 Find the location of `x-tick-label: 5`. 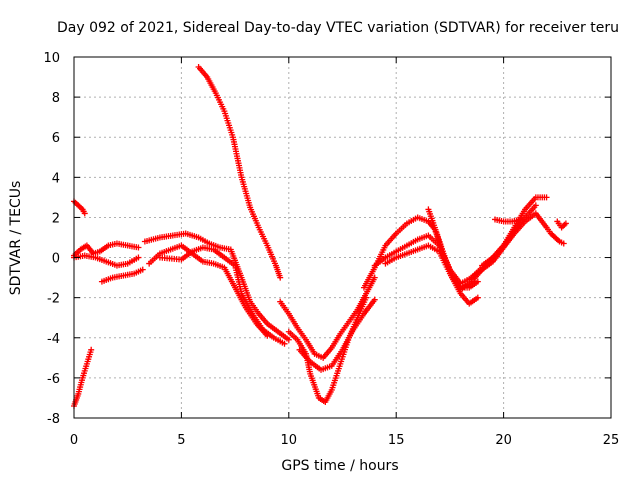

x-tick-label: 5 is located at coordinates (181, 440).